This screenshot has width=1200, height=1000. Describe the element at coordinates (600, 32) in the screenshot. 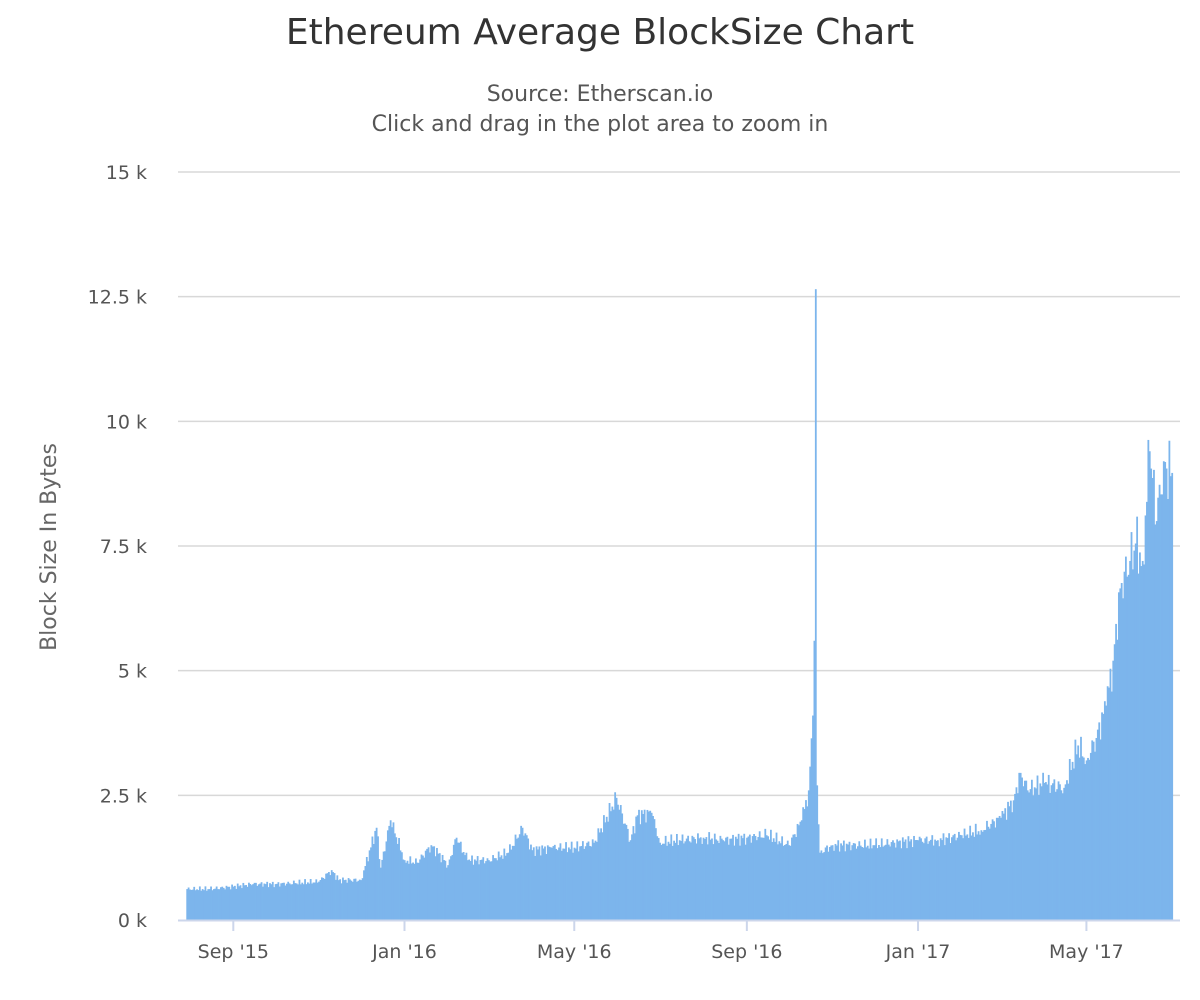

I see `chart-title: Ethereum Average BlockSize Chart` at that location.